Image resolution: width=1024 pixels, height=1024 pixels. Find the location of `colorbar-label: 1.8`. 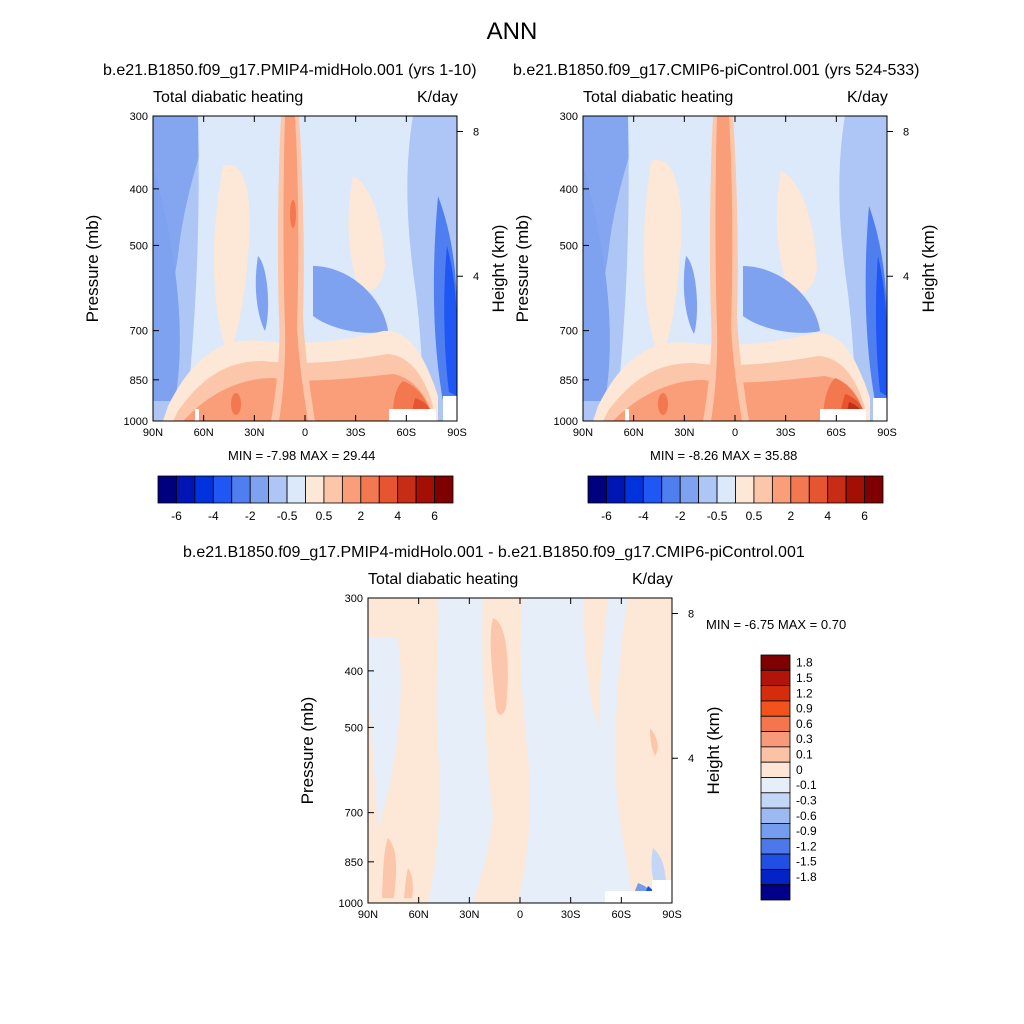

colorbar-label: 1.8 is located at coordinates (804, 663).